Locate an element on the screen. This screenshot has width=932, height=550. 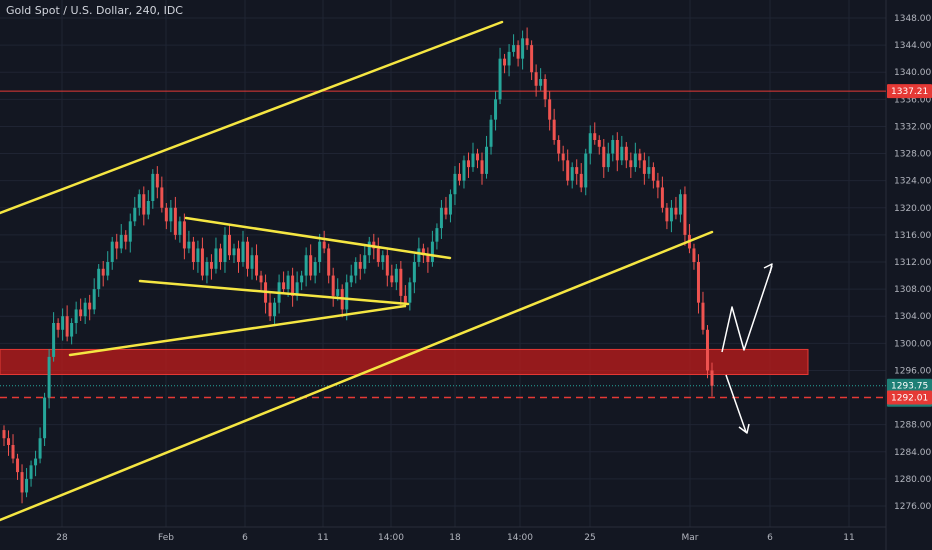
time-axis: 28 Feb 6 11 14:00 18 14:00 25 Mar 6 11 is located at coordinates (455, 538).